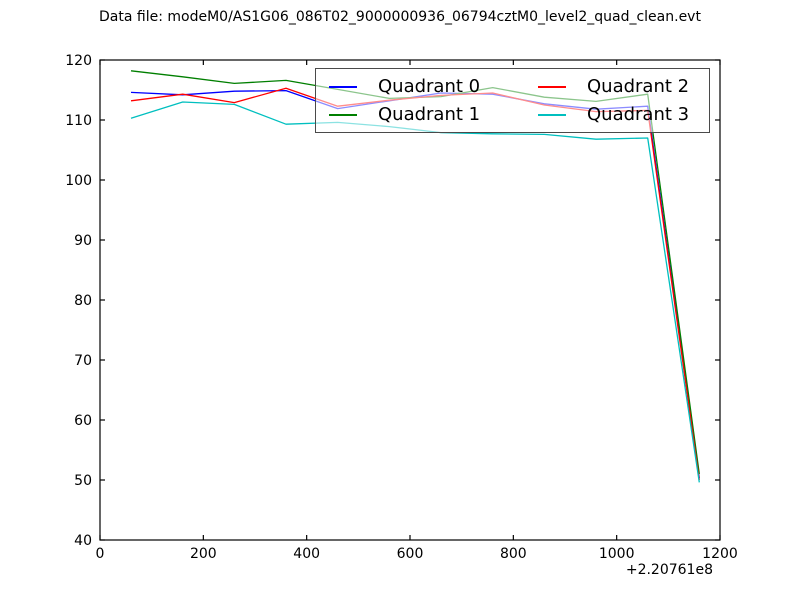  What do you see at coordinates (83, 481) in the screenshot?
I see `y-tick-label: 50` at bounding box center [83, 481].